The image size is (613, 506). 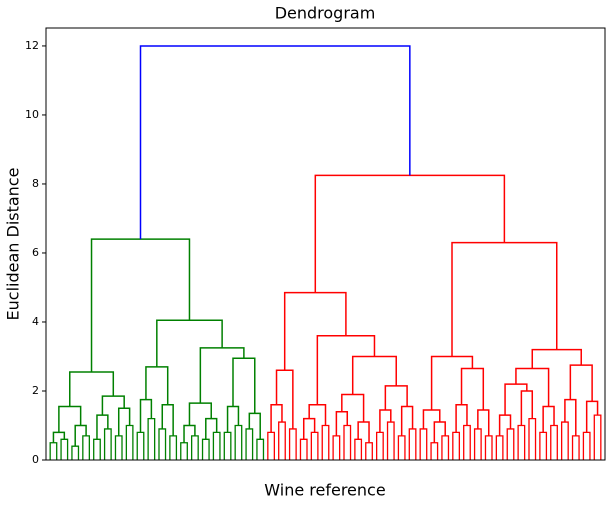 I want to click on y-tick-label: 8, so click(x=35, y=183).